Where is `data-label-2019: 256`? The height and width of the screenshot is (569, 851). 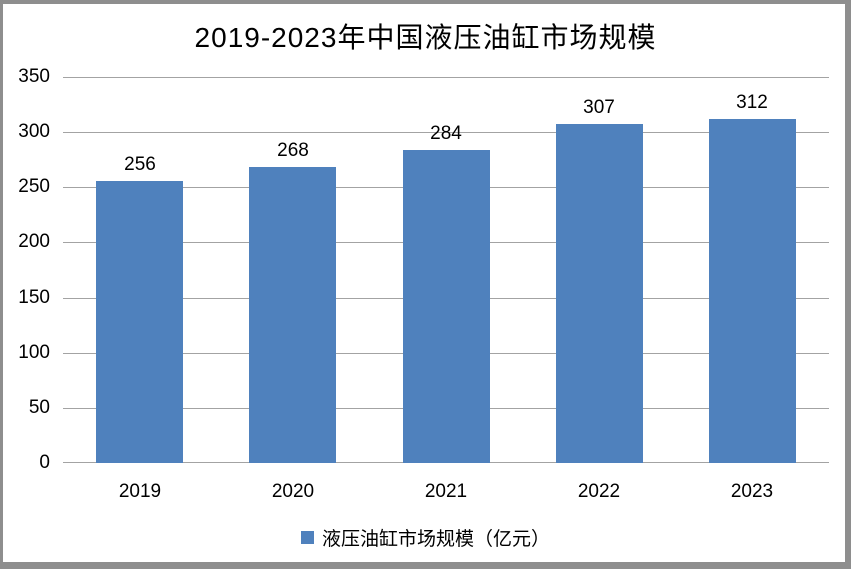
data-label-2019: 256 is located at coordinates (140, 164).